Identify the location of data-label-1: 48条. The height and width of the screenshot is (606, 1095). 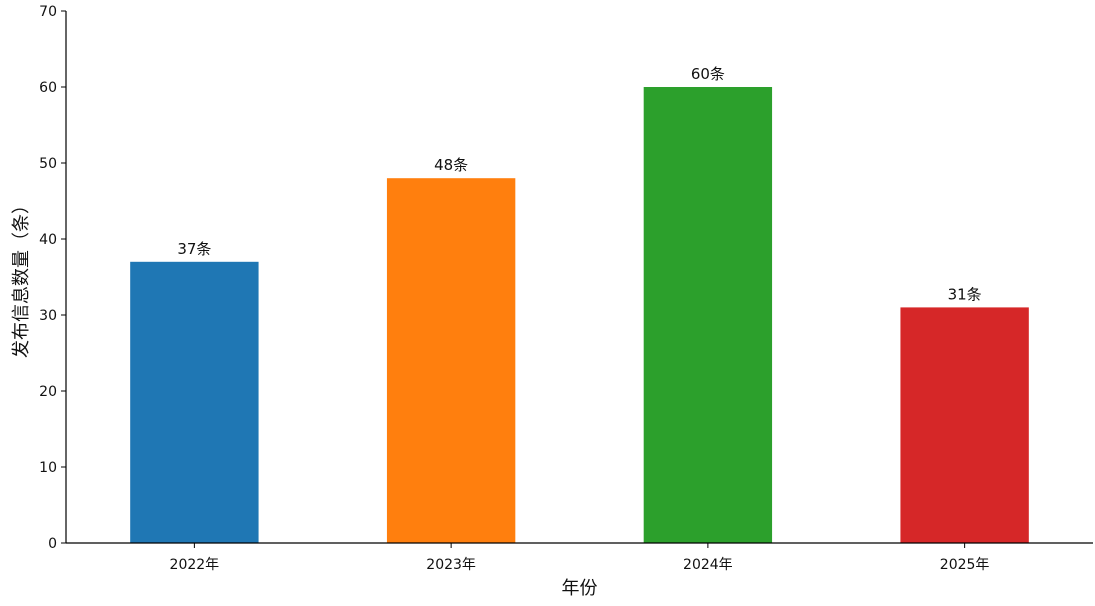
(451, 165).